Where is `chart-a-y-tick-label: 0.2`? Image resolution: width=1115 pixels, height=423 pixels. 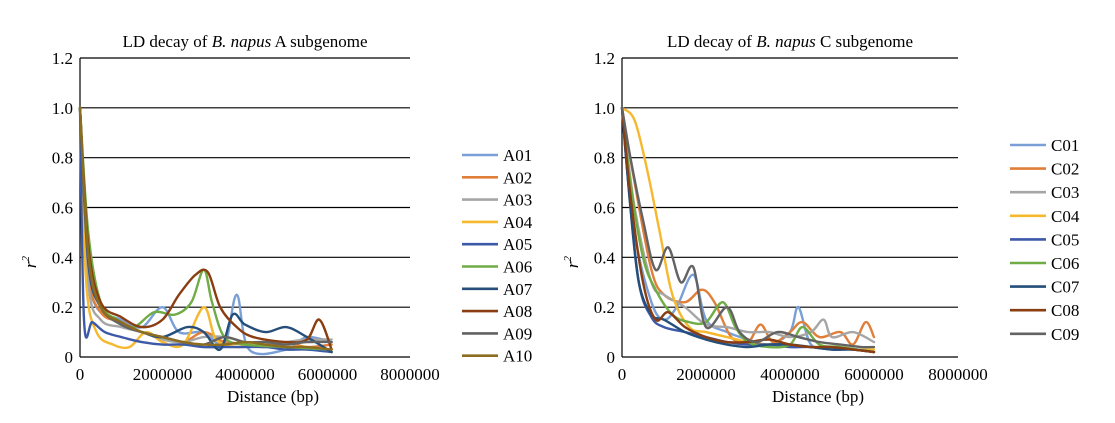
chart-a-y-tick-label: 0.2 is located at coordinates (62, 307).